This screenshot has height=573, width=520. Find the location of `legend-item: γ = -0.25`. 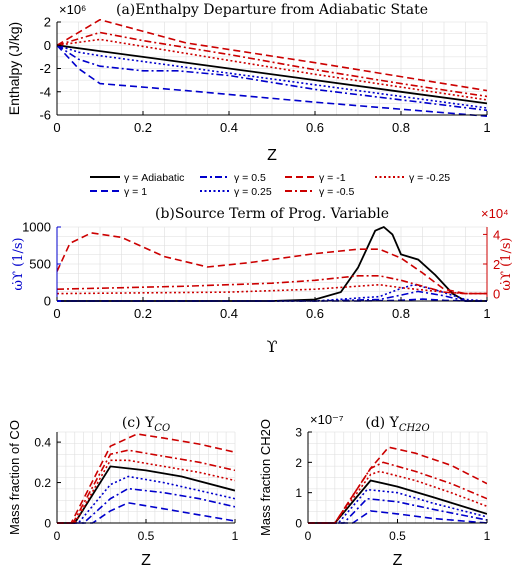

legend-item: γ = -0.25 is located at coordinates (412, 178).